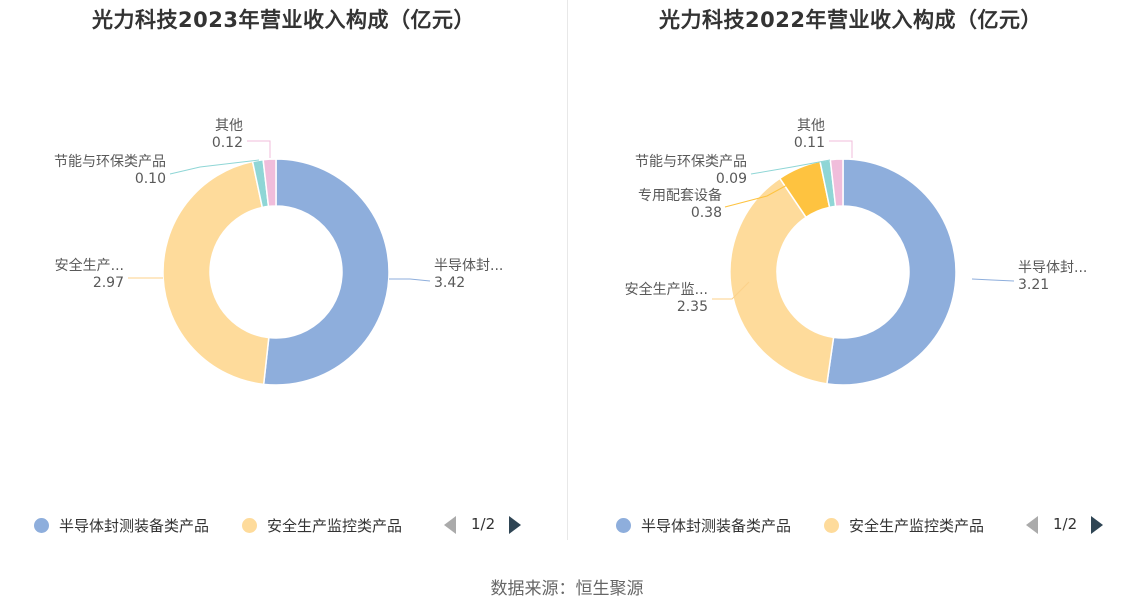 Image resolution: width=1134 pixels, height=612 pixels. What do you see at coordinates (811, 126) in the screenshot?
I see `slice-label-4: 其他` at bounding box center [811, 126].